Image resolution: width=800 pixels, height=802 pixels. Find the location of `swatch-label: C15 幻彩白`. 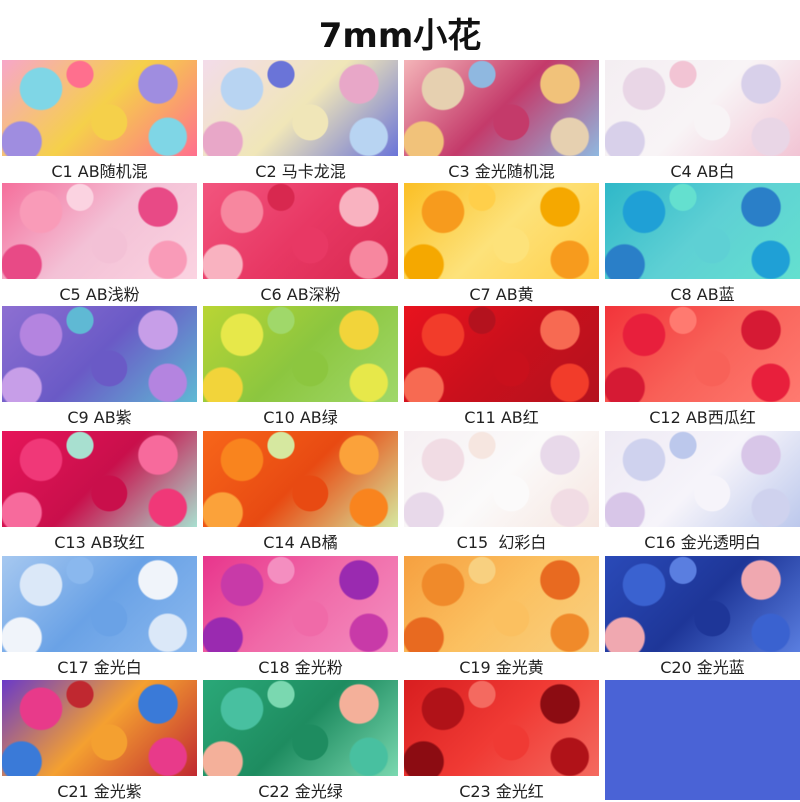

swatch-label: C15 幻彩白 is located at coordinates (501, 542).